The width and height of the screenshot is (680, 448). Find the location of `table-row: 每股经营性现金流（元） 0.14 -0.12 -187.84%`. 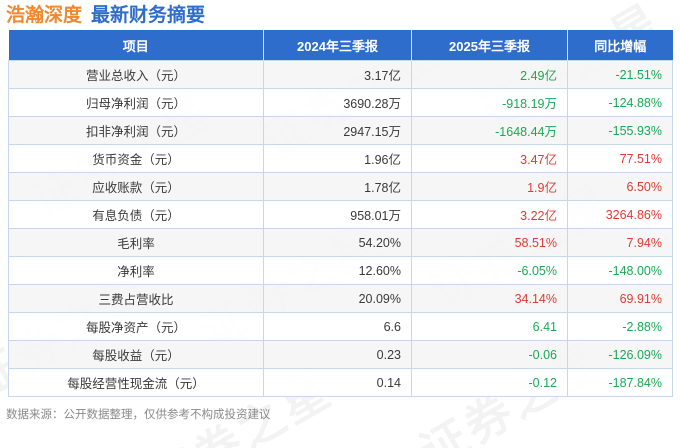

table-row: 每股经营性现金流（元） 0.14 -0.12 -187.84% is located at coordinates (340, 382).